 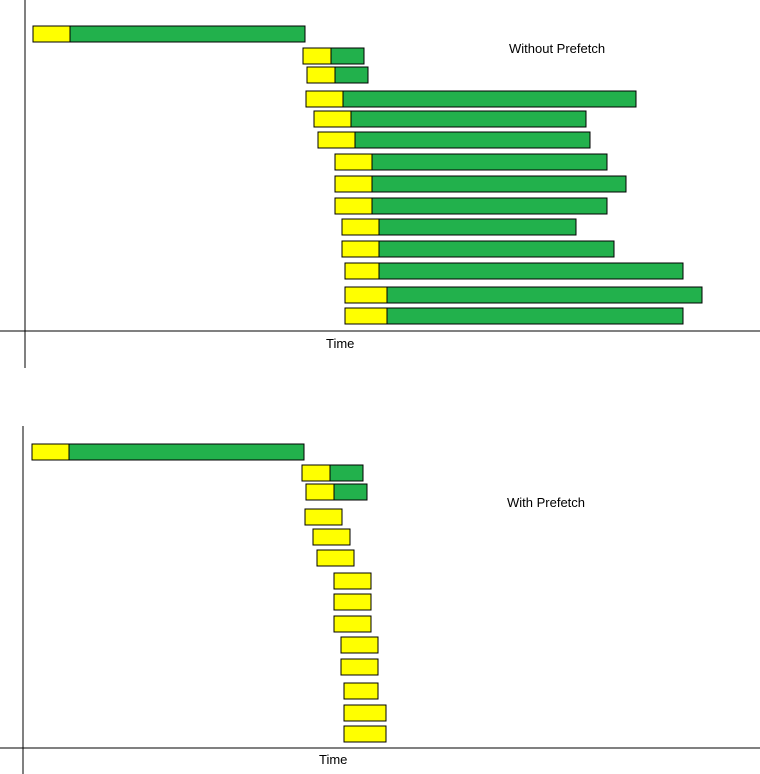 I want to click on x-axis-label-top: Time, so click(x=340, y=343).